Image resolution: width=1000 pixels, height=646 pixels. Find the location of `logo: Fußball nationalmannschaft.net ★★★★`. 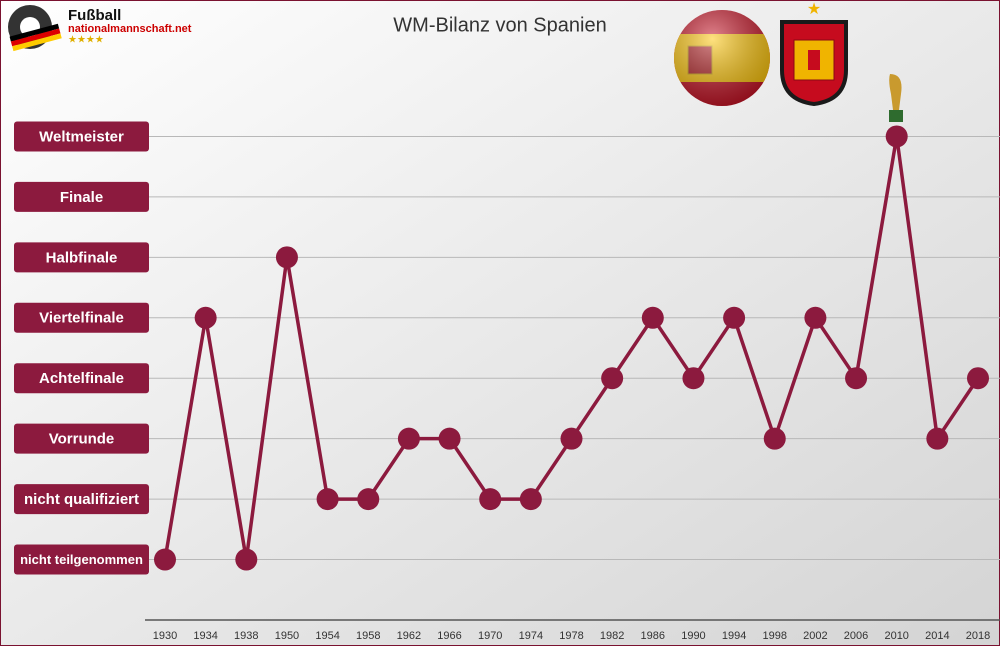

logo: Fußball nationalmannschaft.net ★★★★ is located at coordinates (100, 28).